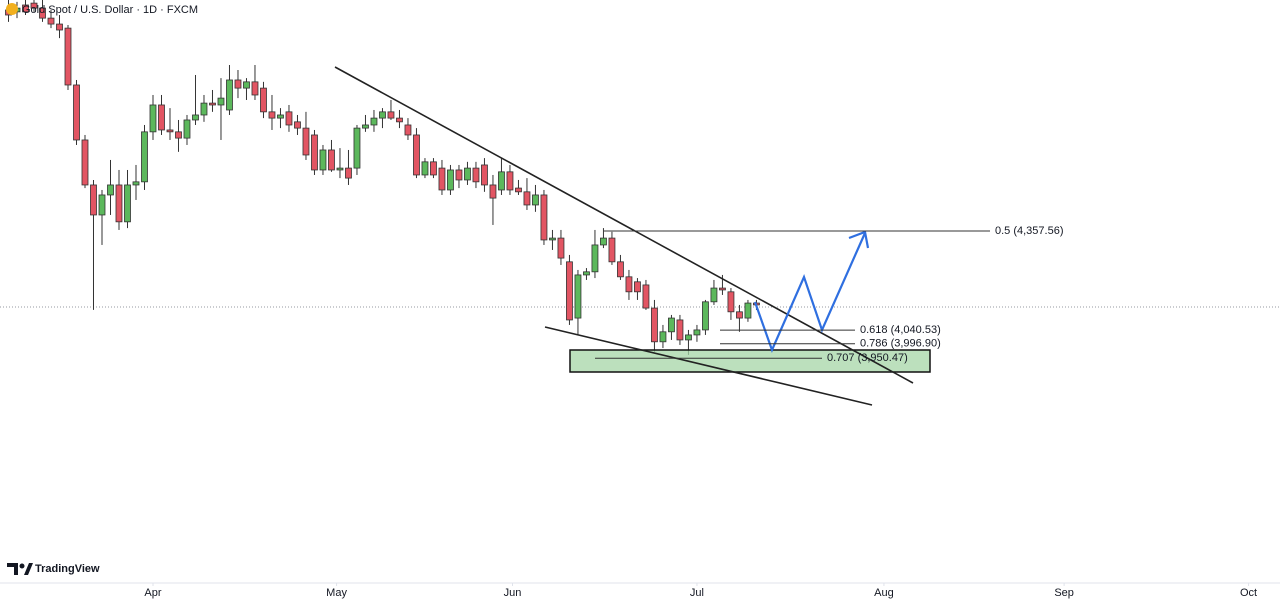 Image resolution: width=1280 pixels, height=602 pixels. Describe the element at coordinates (67, 569) in the screenshot. I see `brand-name: TradingView` at that location.